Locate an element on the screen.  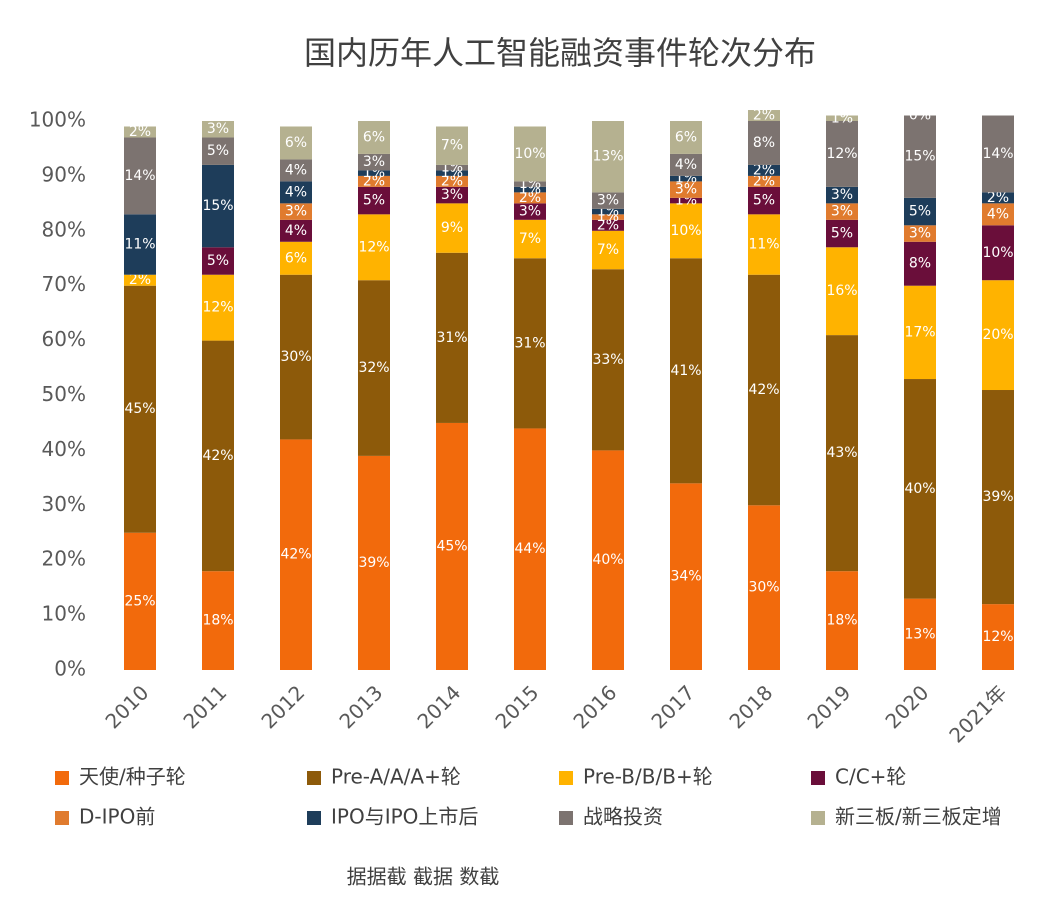
x-tick-label: 2012 is located at coordinates (282, 706).